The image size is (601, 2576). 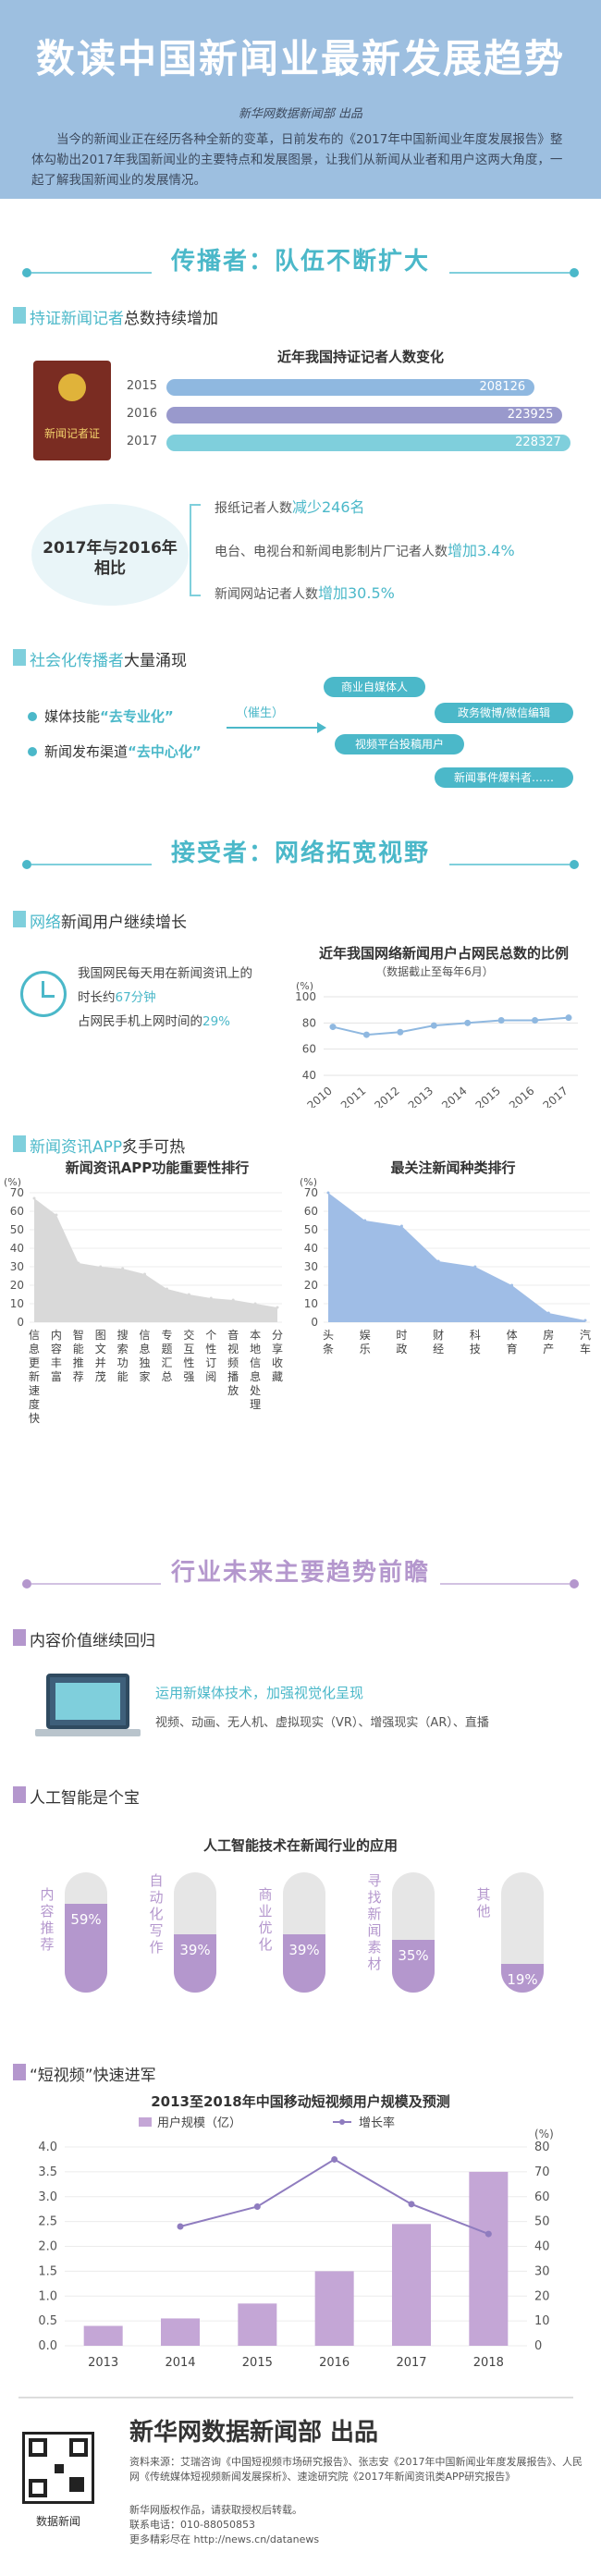 What do you see at coordinates (188, 1362) in the screenshot?
I see `x-tick-label: 性` at bounding box center [188, 1362].